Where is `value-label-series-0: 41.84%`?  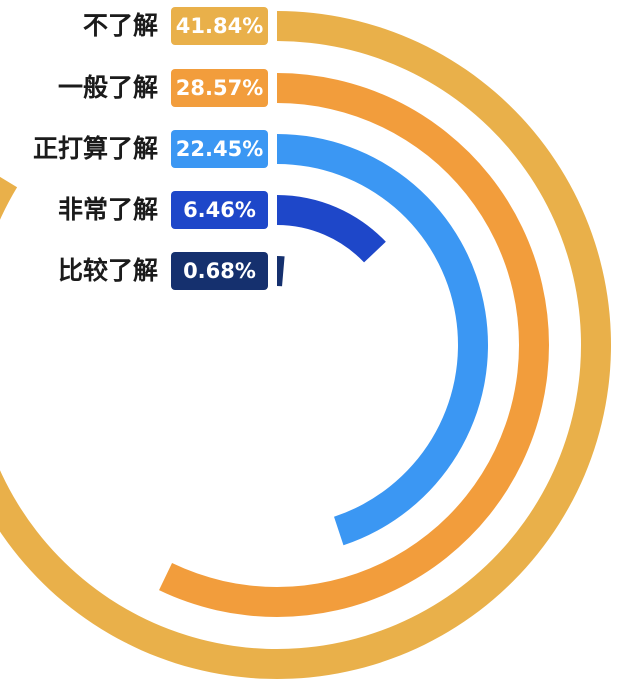
value-label-series-0: 41.84% is located at coordinates (219, 26).